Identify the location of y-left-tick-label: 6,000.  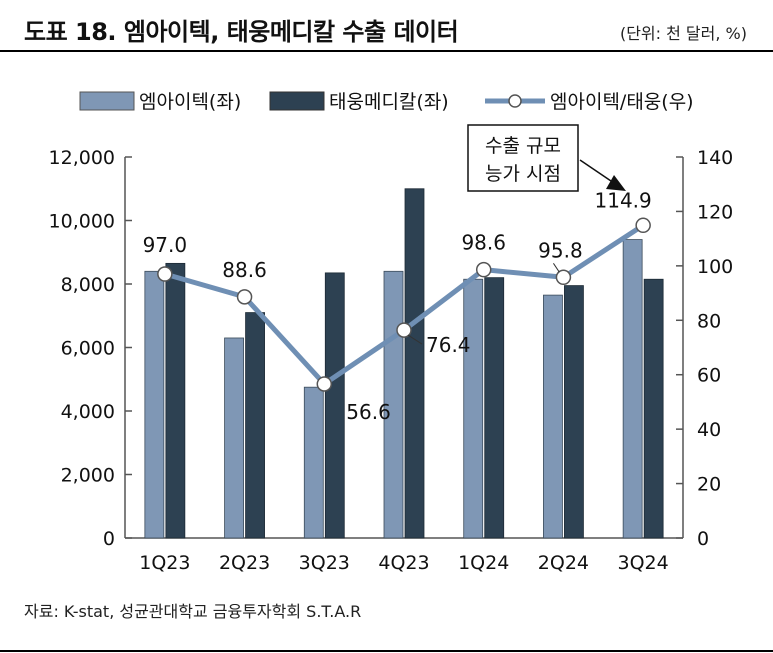
(88, 349).